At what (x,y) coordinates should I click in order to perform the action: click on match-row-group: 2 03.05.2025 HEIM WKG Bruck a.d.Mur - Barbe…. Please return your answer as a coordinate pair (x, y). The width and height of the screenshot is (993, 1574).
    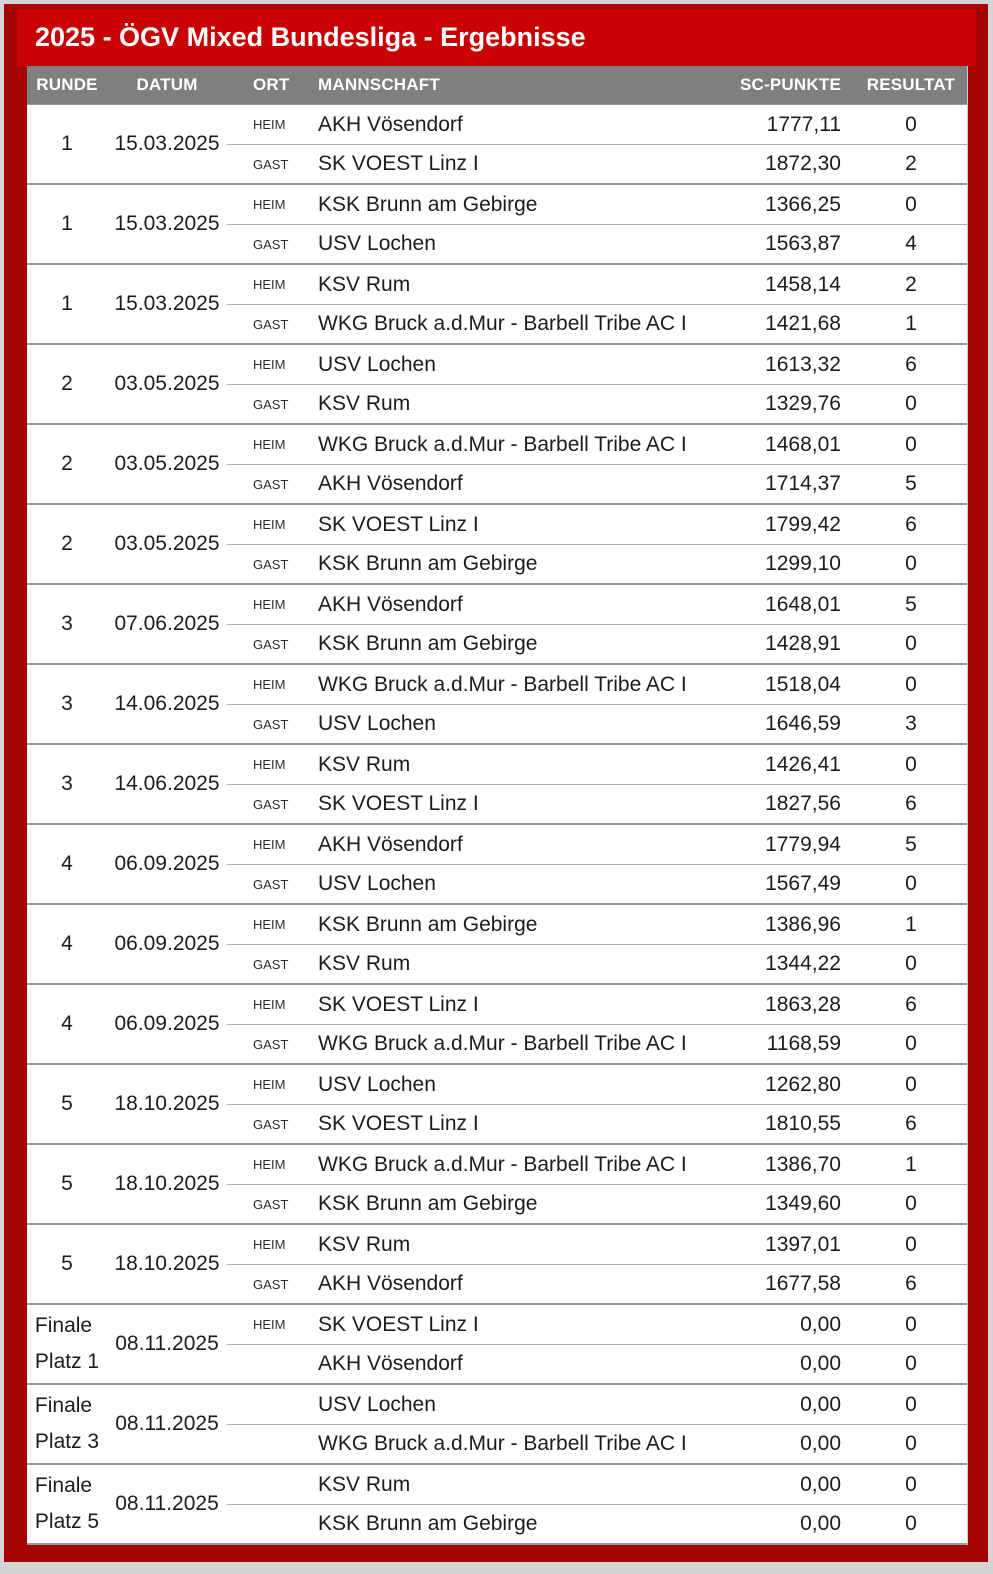
    Looking at the image, I should click on (497, 465).